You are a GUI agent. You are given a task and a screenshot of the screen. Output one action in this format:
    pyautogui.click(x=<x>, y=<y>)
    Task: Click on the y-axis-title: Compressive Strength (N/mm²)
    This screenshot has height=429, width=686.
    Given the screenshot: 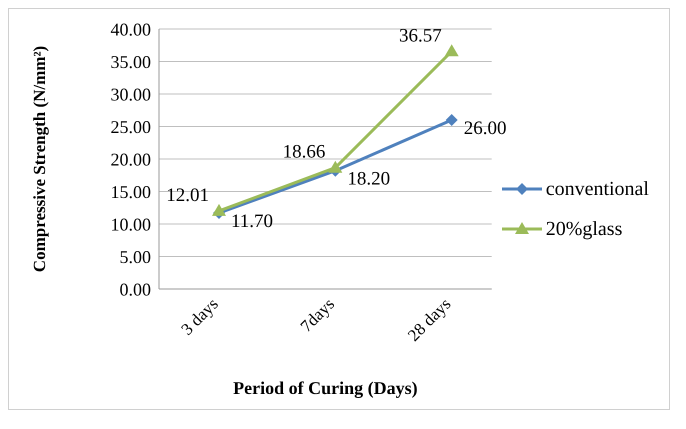 What is the action you would take?
    pyautogui.click(x=40, y=159)
    